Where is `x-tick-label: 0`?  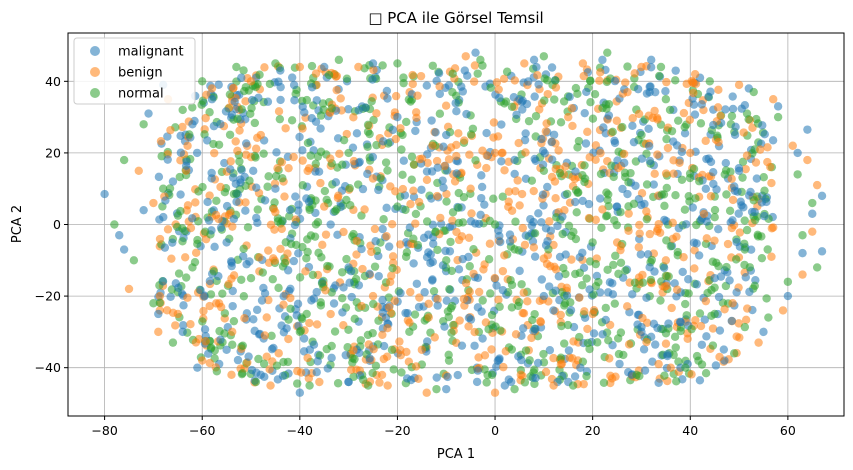
x-tick-label: 0 is located at coordinates (495, 430).